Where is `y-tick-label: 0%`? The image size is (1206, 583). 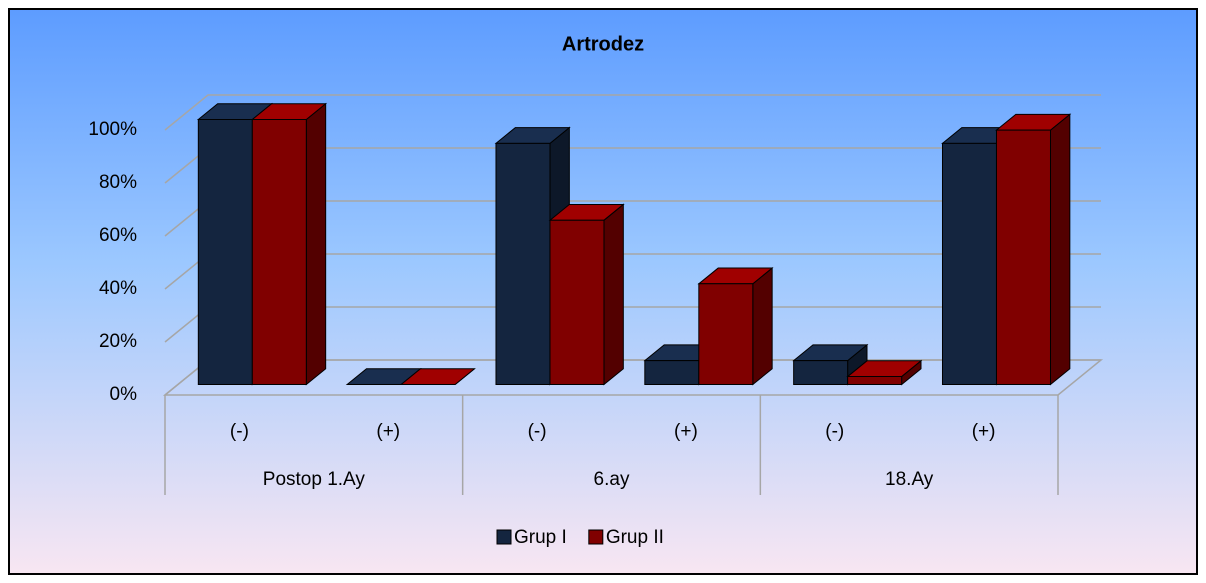
y-tick-label: 0% is located at coordinates (124, 394).